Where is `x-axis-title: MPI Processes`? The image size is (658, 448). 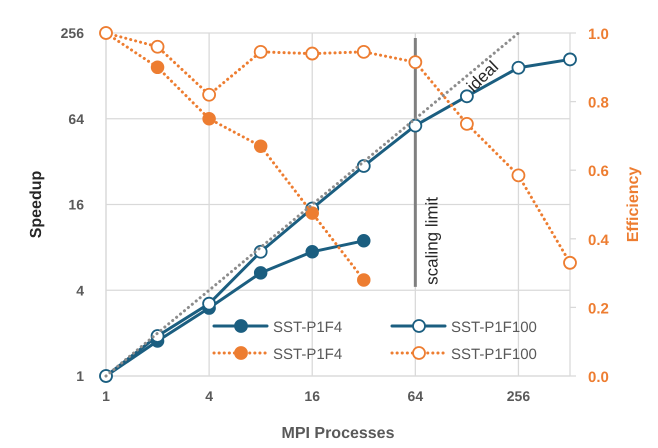 x-axis-title: MPI Processes is located at coordinates (338, 433).